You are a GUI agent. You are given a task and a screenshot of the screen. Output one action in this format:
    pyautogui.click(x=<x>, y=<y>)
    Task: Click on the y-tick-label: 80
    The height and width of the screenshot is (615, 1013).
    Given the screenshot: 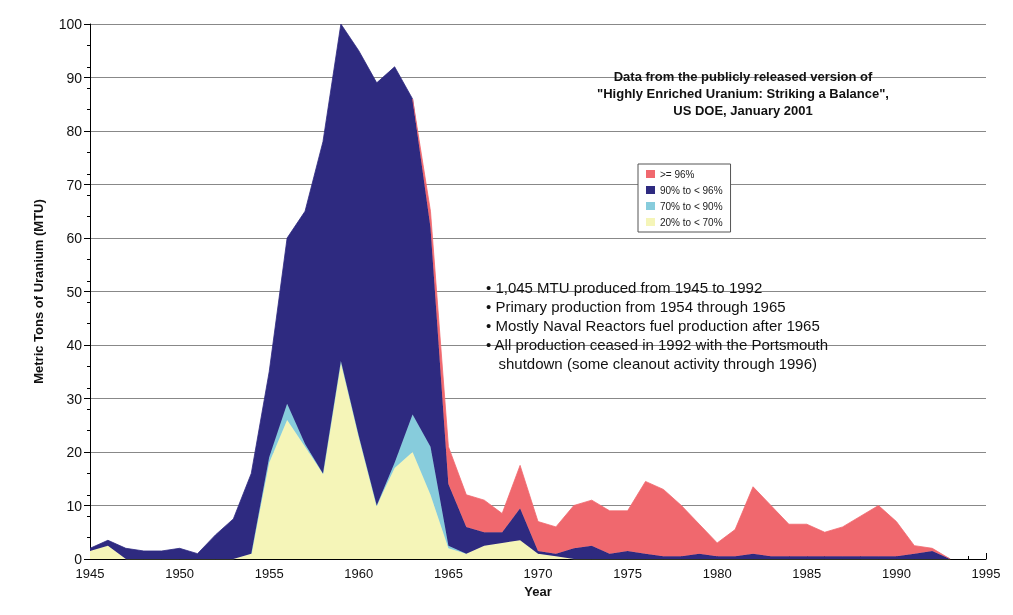 What is the action you would take?
    pyautogui.click(x=74, y=131)
    